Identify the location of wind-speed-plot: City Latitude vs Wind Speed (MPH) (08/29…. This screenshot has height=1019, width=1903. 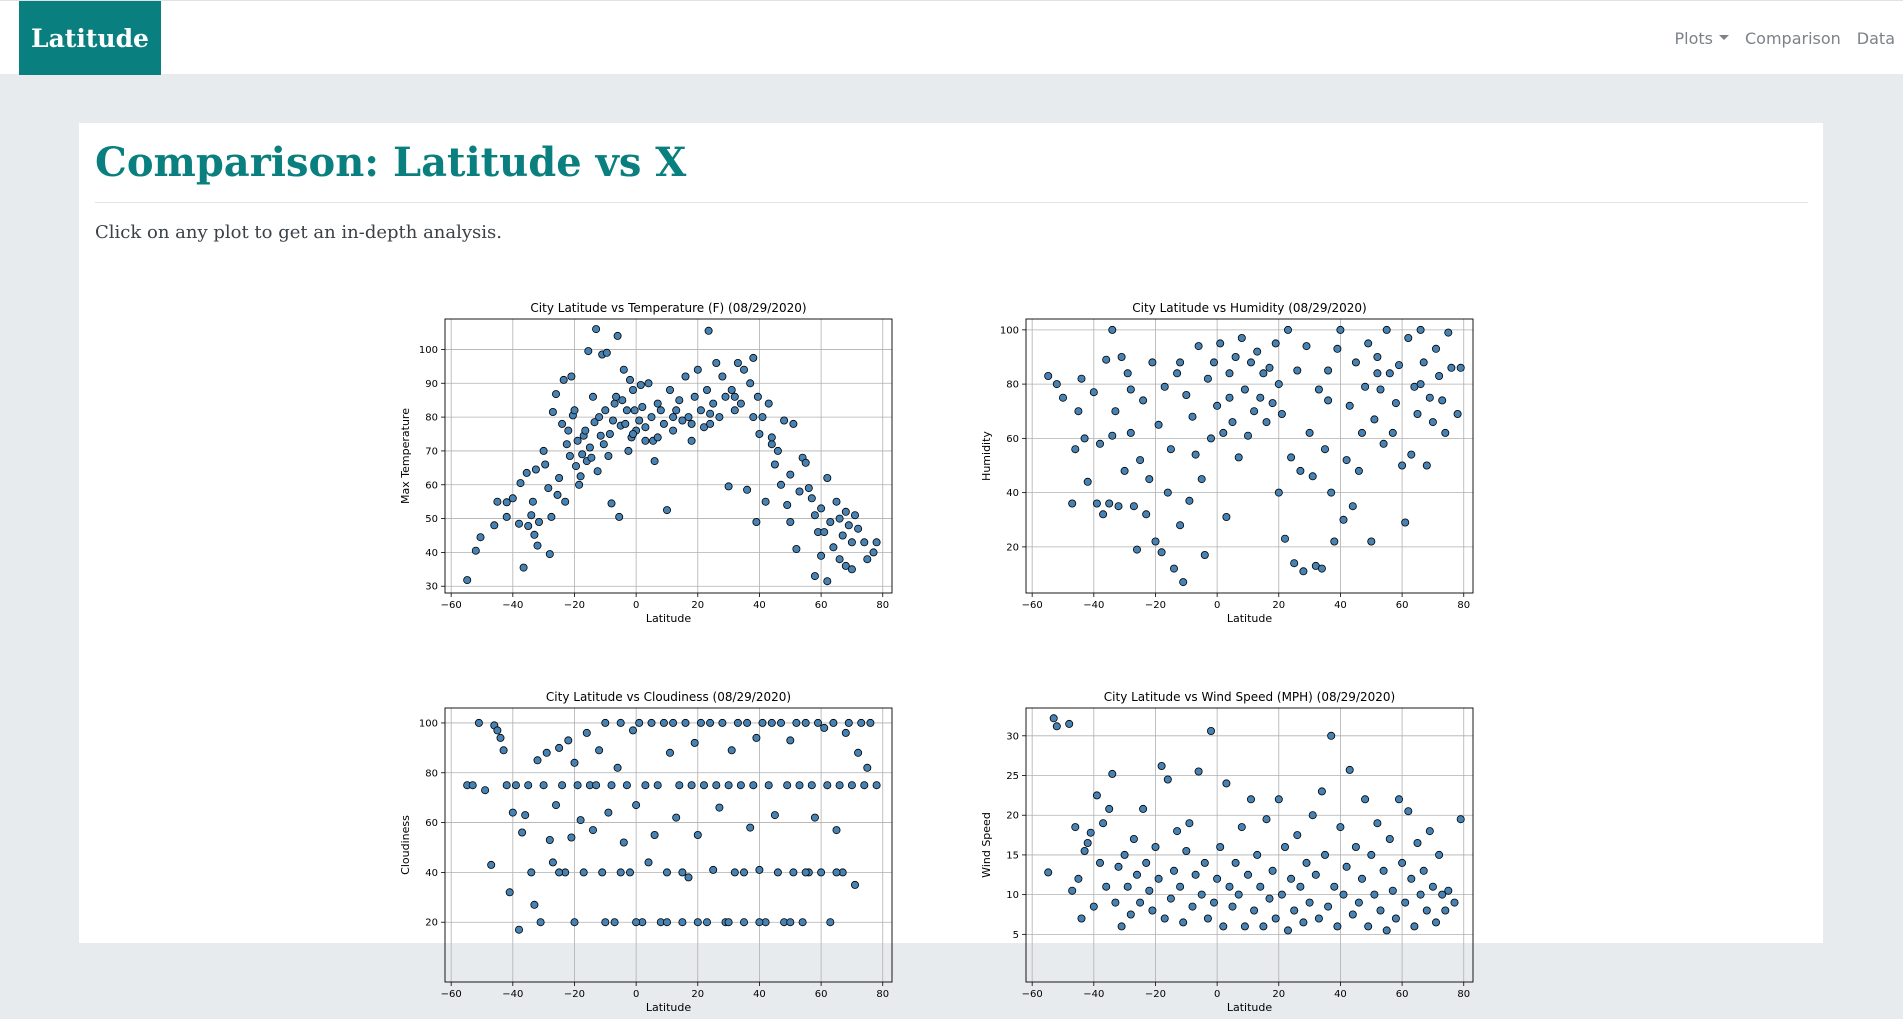
(1227, 851).